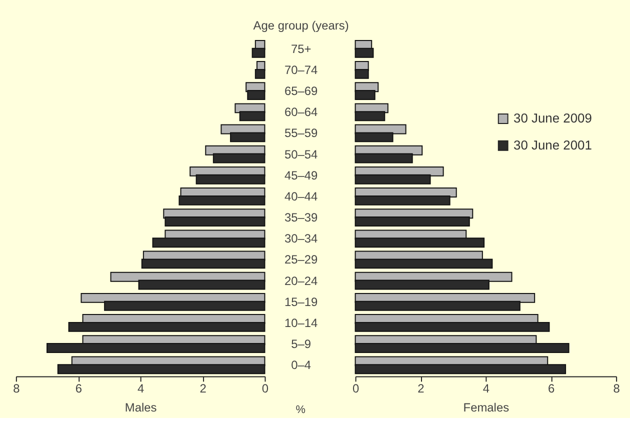 The height and width of the screenshot is (435, 630). I want to click on legend-label: 30 June 2001, so click(553, 145).